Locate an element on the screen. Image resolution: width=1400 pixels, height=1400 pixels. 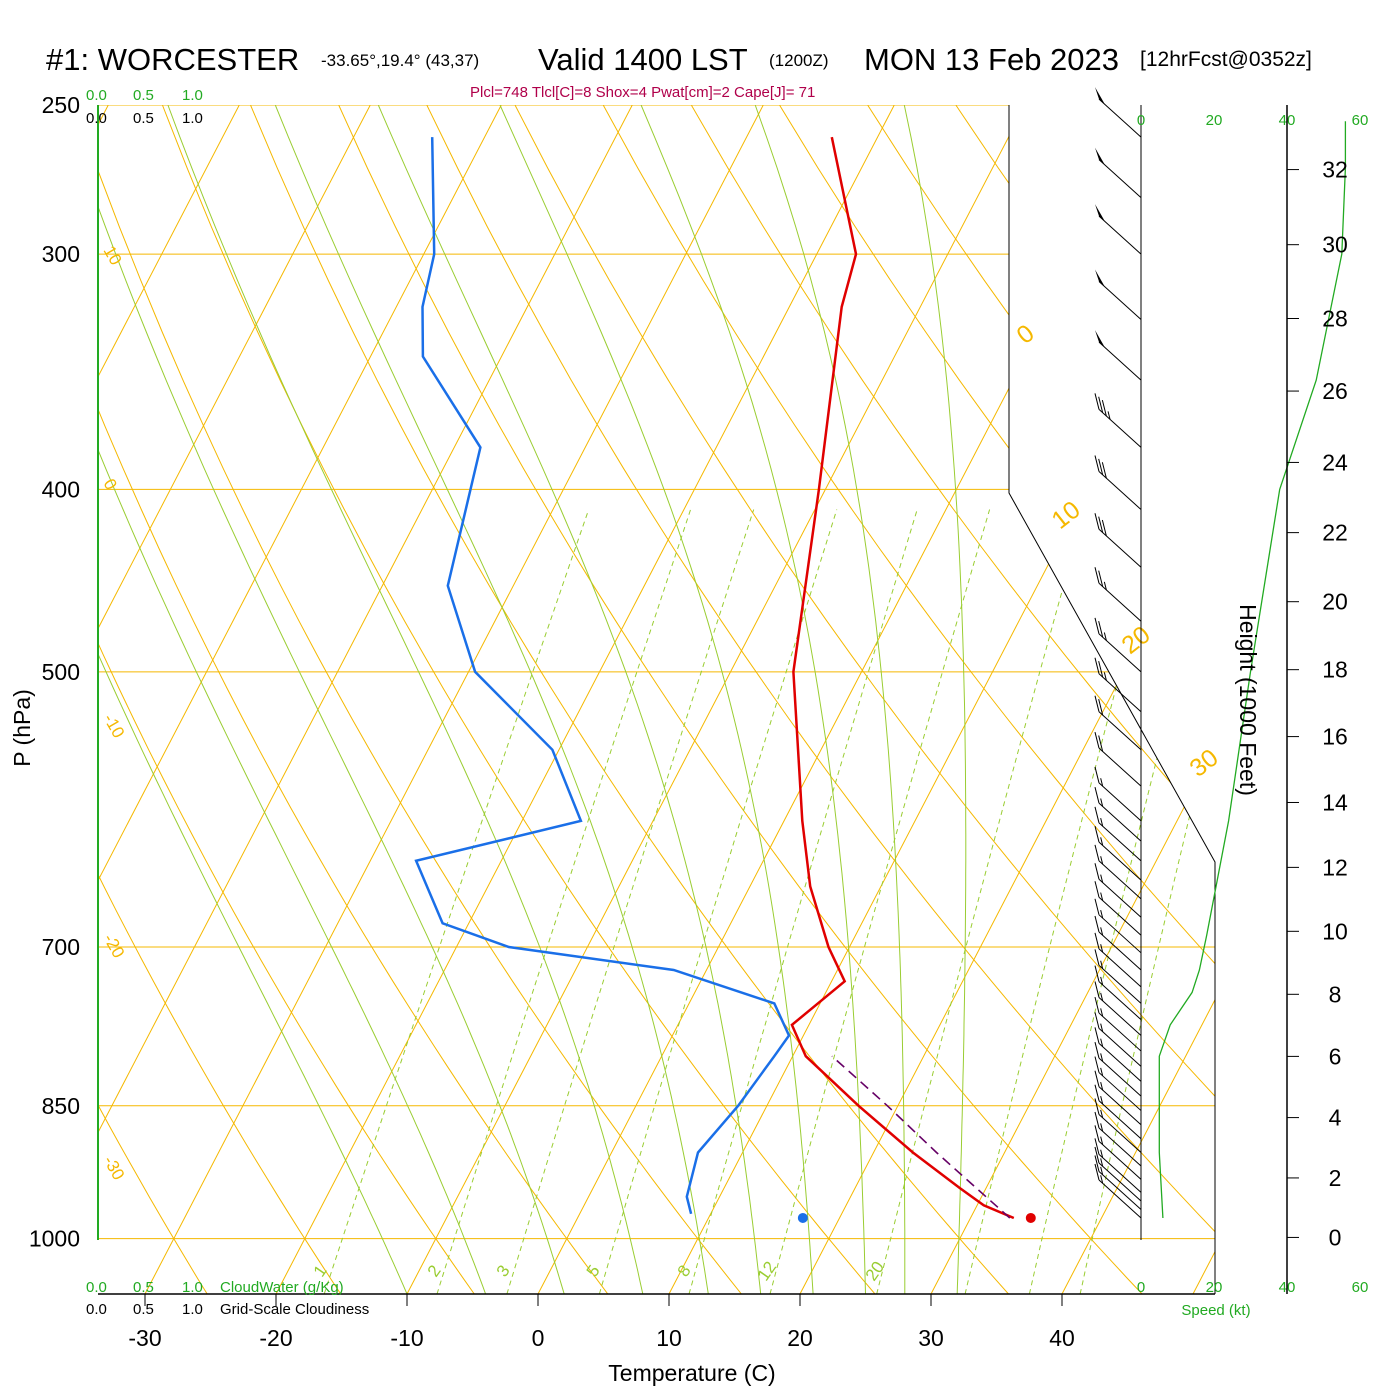
height-axis-label: Height (1000 Feet) is located at coordinates (1248, 700).